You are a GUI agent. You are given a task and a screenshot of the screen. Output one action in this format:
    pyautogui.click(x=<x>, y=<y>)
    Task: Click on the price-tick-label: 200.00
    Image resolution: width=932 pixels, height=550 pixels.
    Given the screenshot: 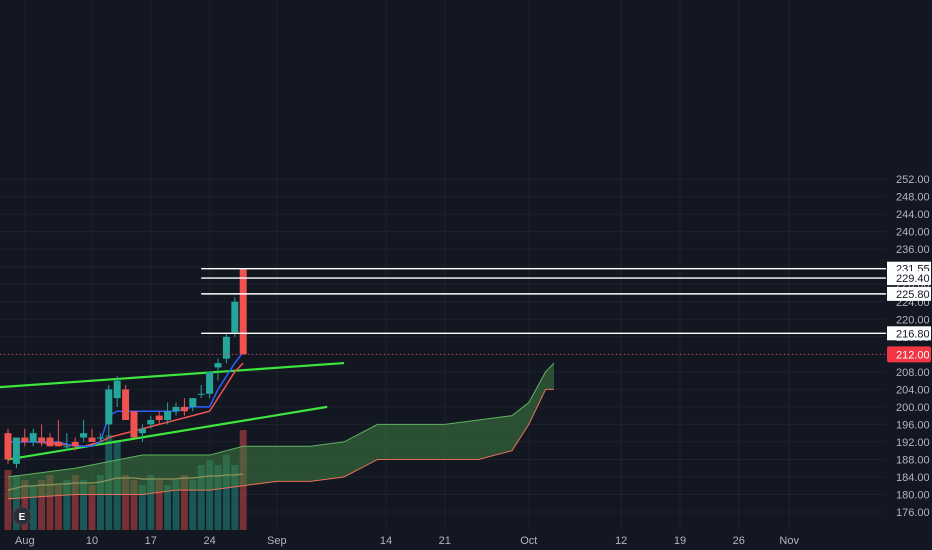 What is the action you would take?
    pyautogui.click(x=913, y=408)
    